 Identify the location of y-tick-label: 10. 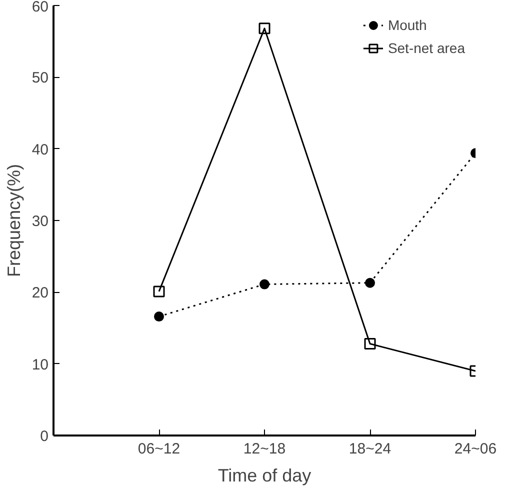
(40, 365).